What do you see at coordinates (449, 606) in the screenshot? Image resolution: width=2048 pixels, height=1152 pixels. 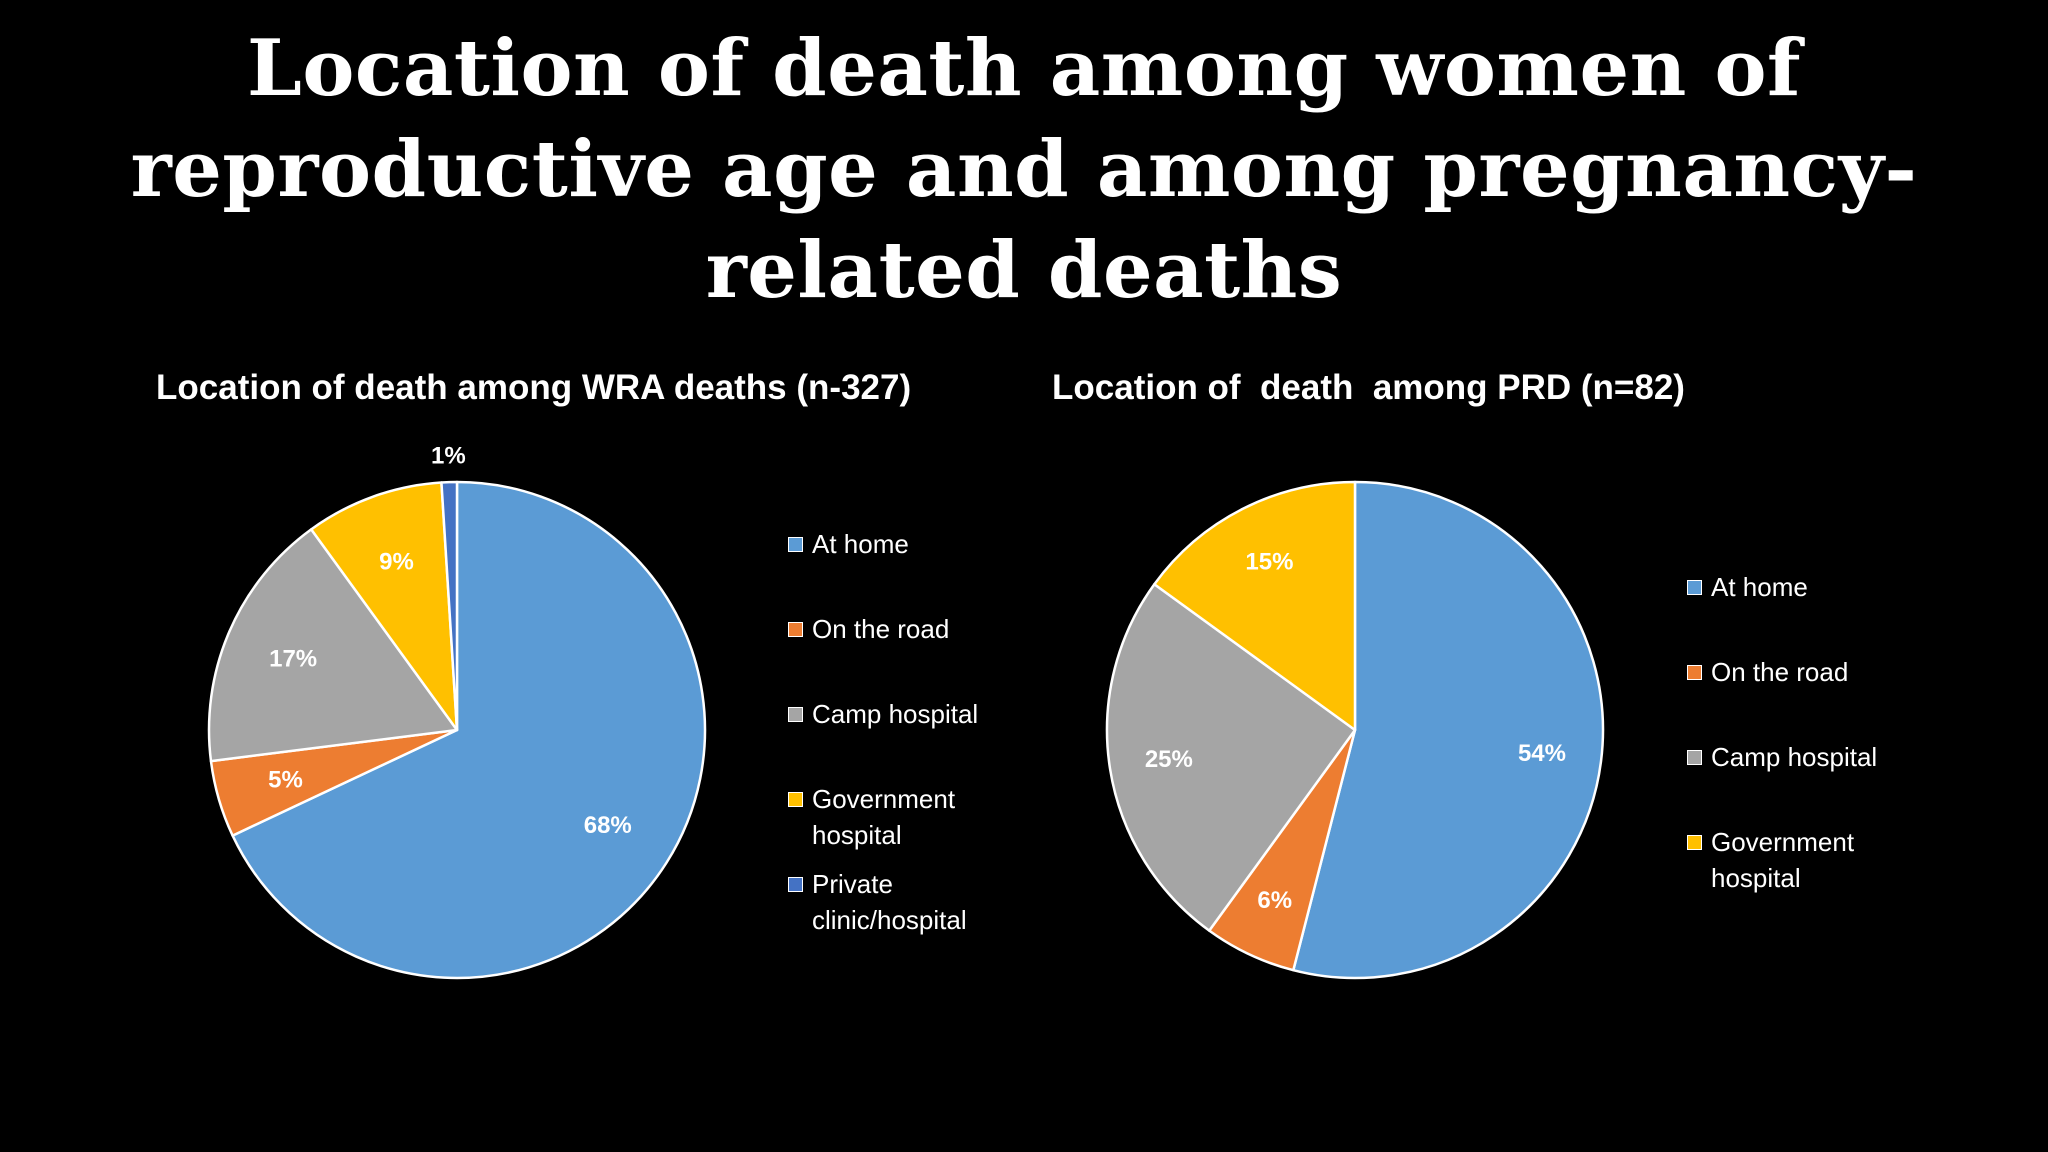 I see `pie-slice-private-clinic-hospital` at bounding box center [449, 606].